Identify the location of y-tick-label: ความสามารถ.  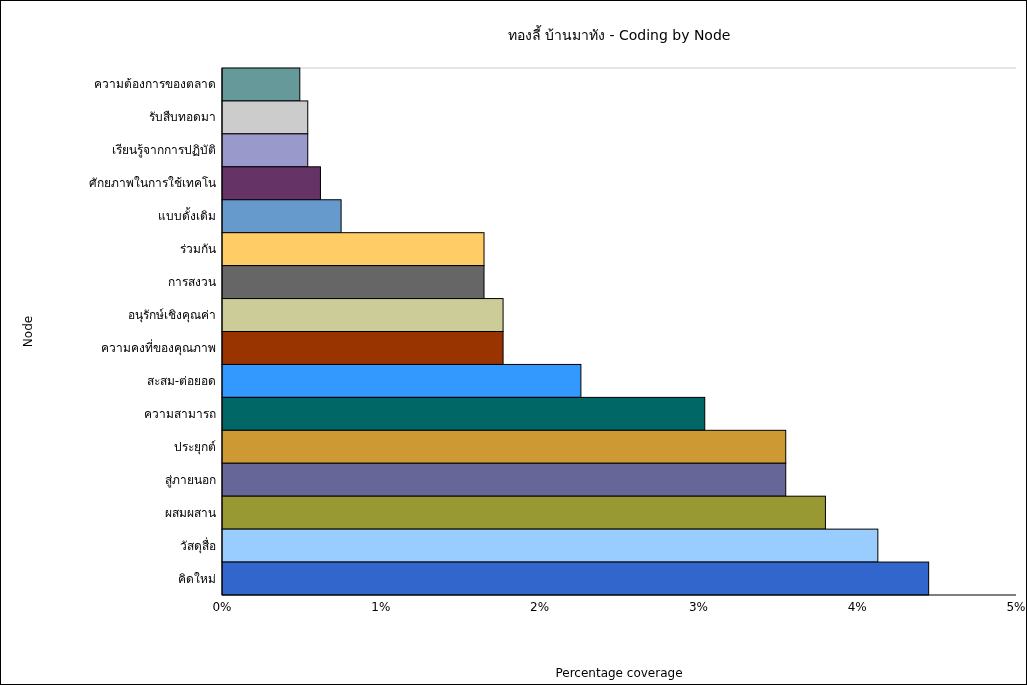
(180, 413).